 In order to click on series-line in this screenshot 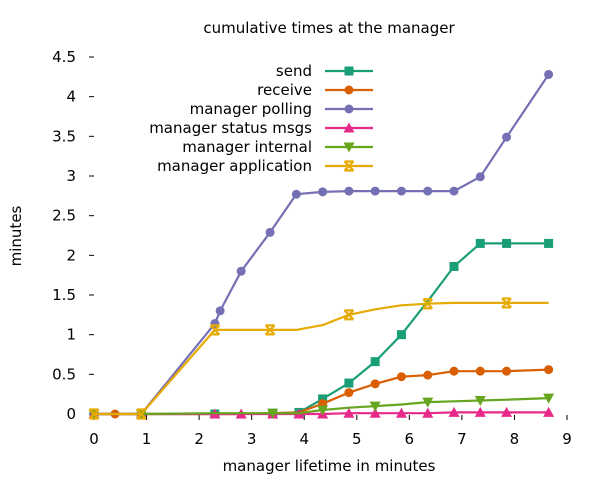, I will do `click(321, 406)`.